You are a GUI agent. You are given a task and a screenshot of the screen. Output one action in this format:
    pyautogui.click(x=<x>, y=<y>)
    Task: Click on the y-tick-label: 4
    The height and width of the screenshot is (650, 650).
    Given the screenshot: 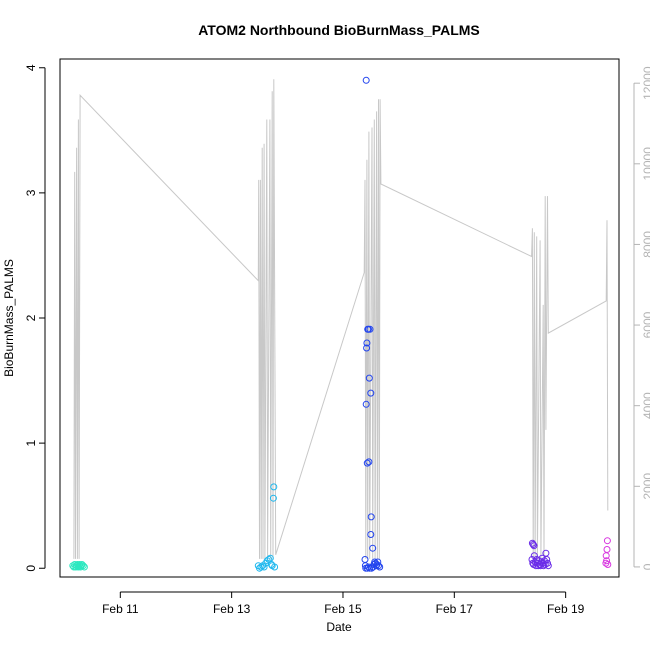 What is the action you would take?
    pyautogui.click(x=31, y=67)
    